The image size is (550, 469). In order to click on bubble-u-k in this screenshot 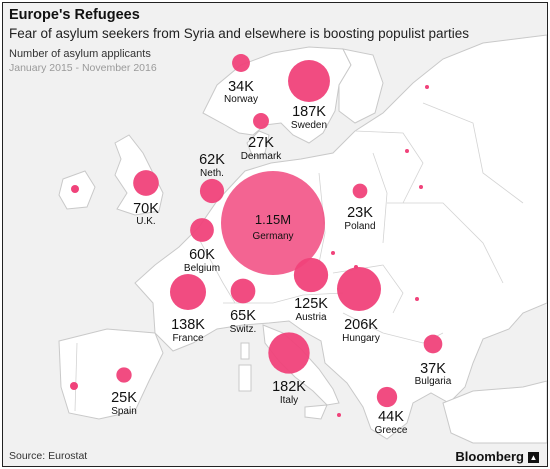, I will do `click(146, 183)`.